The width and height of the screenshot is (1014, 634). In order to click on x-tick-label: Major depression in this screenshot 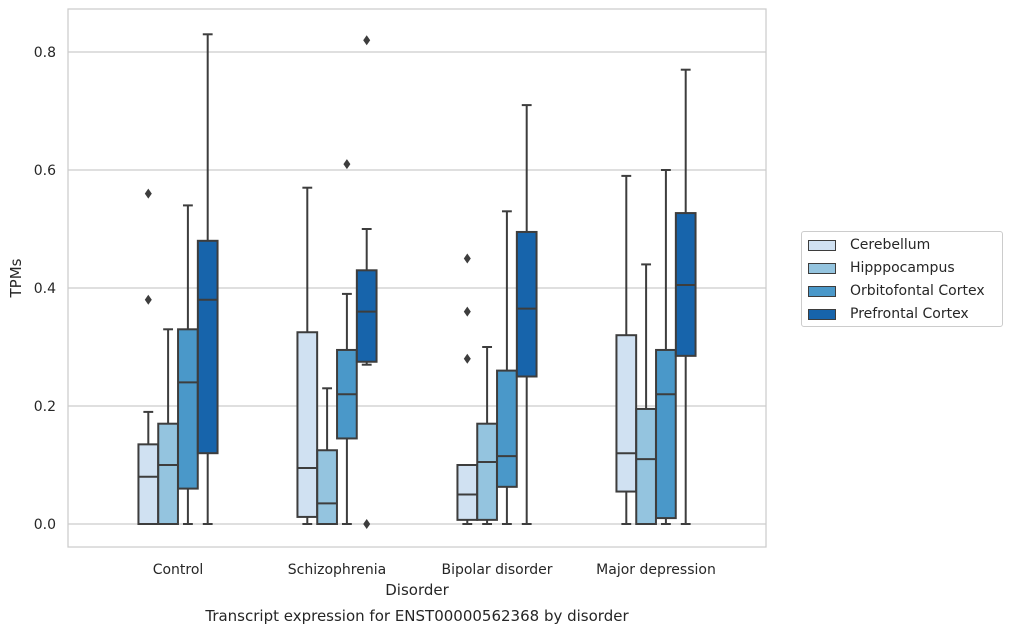, I will do `click(656, 570)`.